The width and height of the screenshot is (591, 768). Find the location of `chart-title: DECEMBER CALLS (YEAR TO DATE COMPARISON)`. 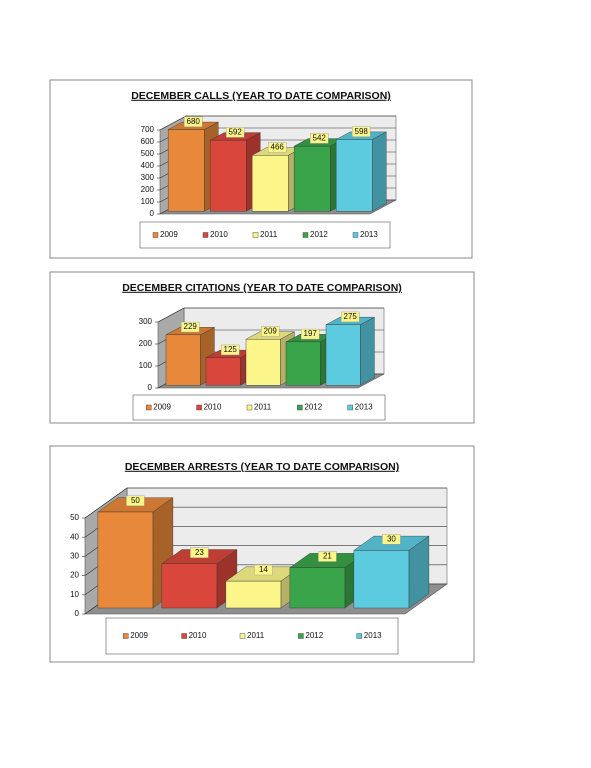

chart-title: DECEMBER CALLS (YEAR TO DATE COMPARISON) is located at coordinates (261, 96).